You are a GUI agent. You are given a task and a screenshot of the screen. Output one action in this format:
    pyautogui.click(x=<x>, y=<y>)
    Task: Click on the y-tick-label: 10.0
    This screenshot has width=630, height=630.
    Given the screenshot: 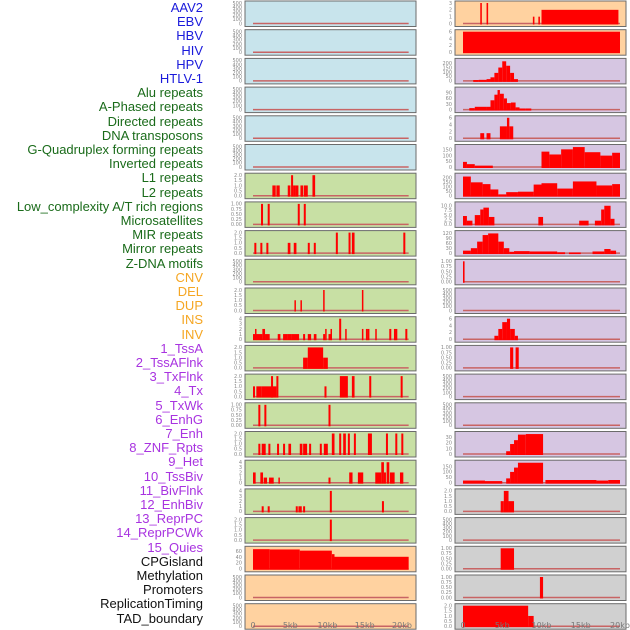 What is the action you would take?
    pyautogui.click(x=446, y=207)
    